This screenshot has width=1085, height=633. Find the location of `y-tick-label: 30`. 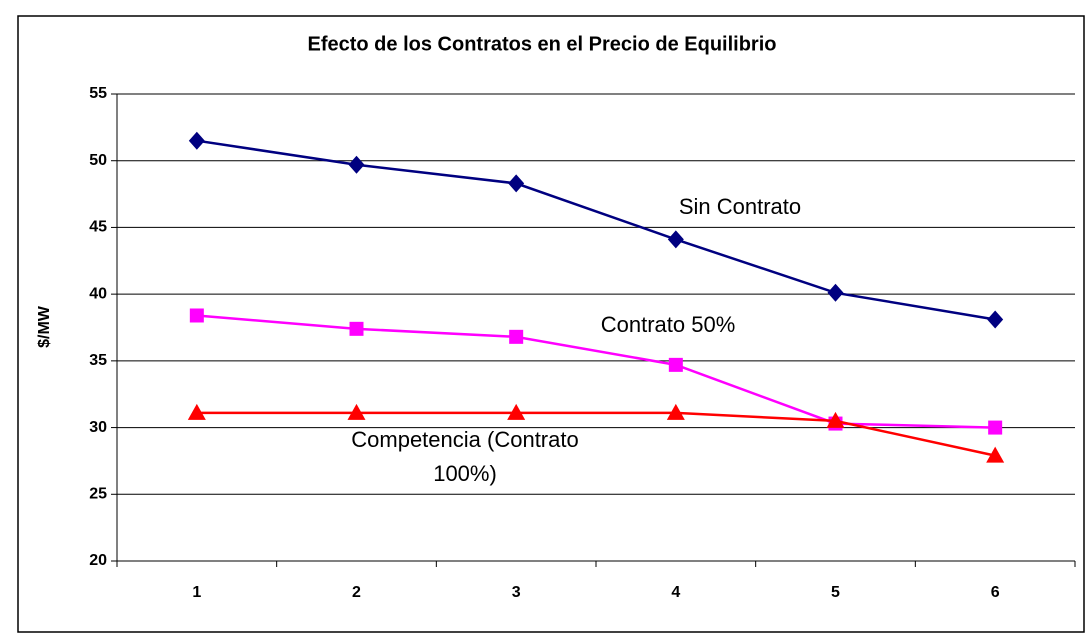

y-tick-label: 30 is located at coordinates (98, 427).